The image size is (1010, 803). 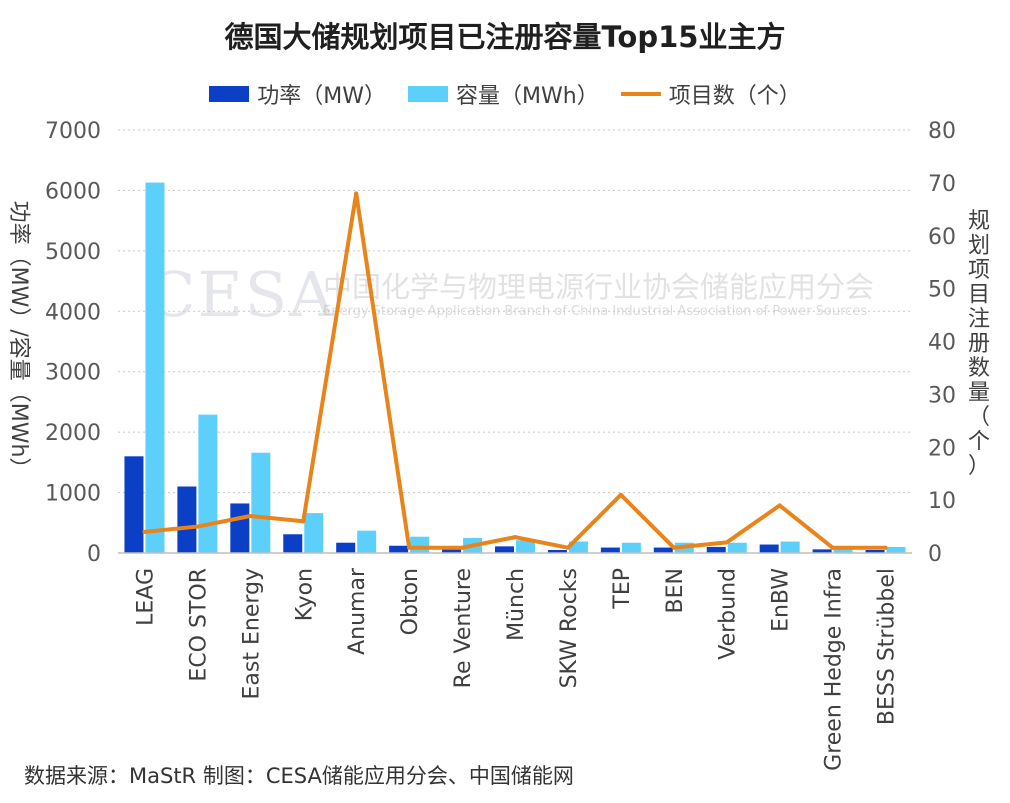 I want to click on legend-item-power: 功率（MW）, so click(x=297, y=94).